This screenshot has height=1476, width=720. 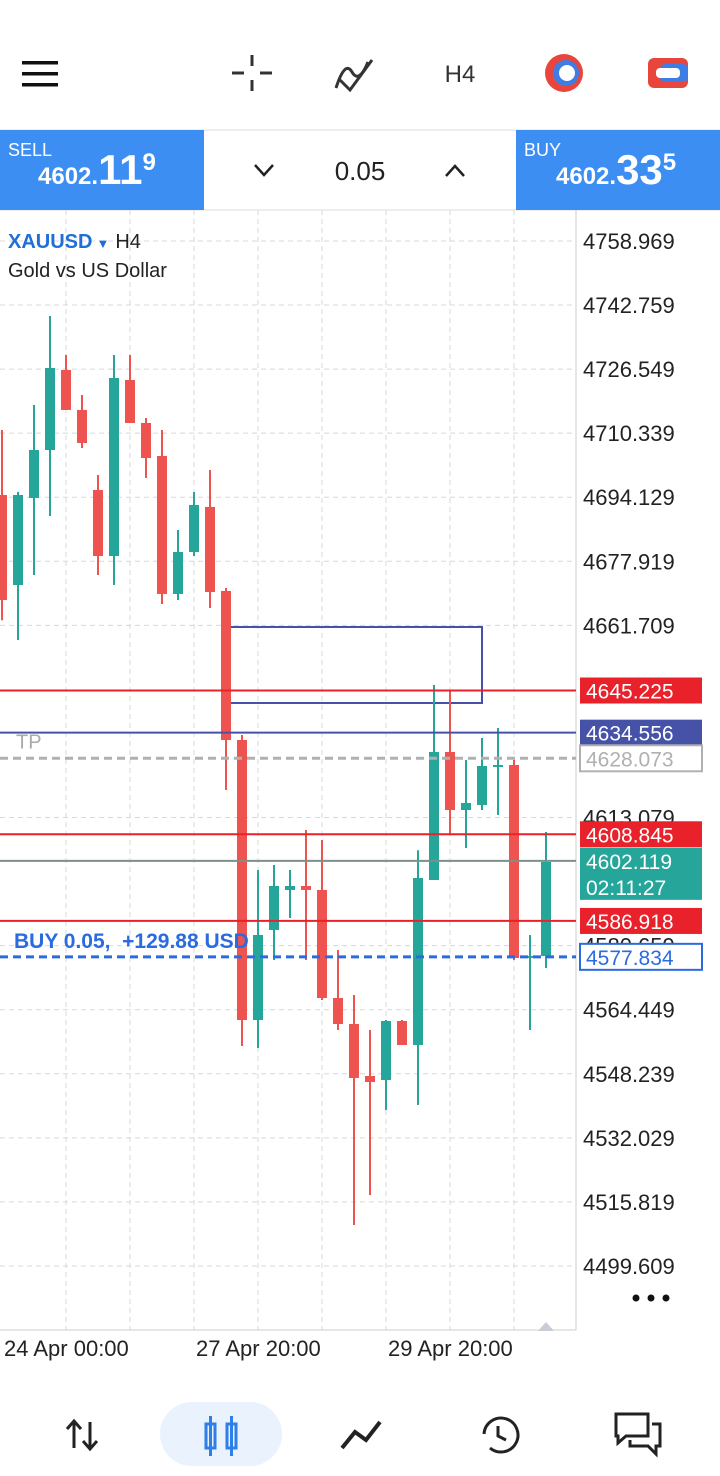 What do you see at coordinates (629, 1138) in the screenshot?
I see `y-tick-label: 4532.029` at bounding box center [629, 1138].